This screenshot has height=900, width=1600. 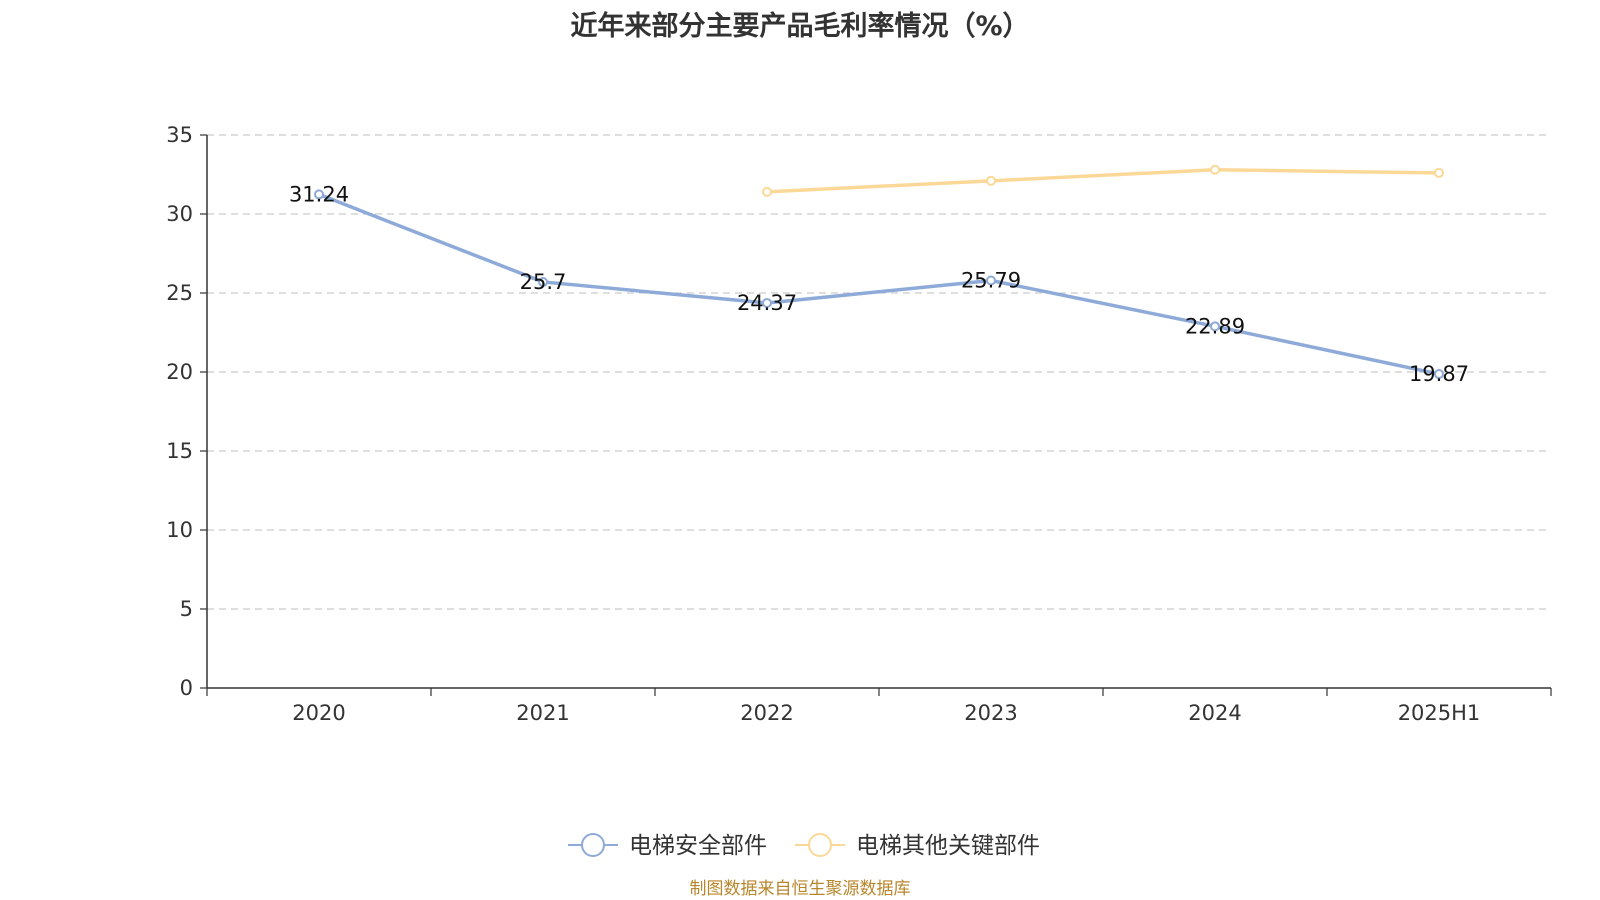 I want to click on y-tick-label: 15, so click(x=179, y=451).